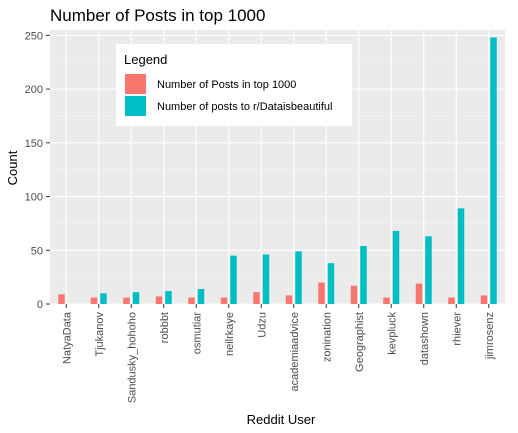  What do you see at coordinates (295, 352) in the screenshot?
I see `x-tick-label: academiaadvice` at bounding box center [295, 352].